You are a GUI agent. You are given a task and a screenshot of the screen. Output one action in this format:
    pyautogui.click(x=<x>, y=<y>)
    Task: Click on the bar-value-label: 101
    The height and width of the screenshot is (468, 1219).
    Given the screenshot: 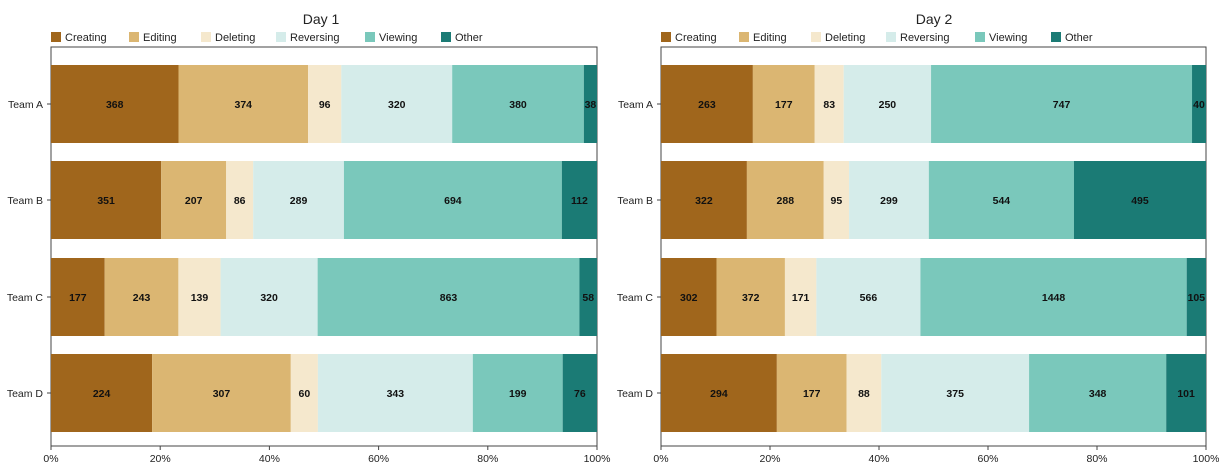 What is the action you would take?
    pyautogui.click(x=1186, y=394)
    